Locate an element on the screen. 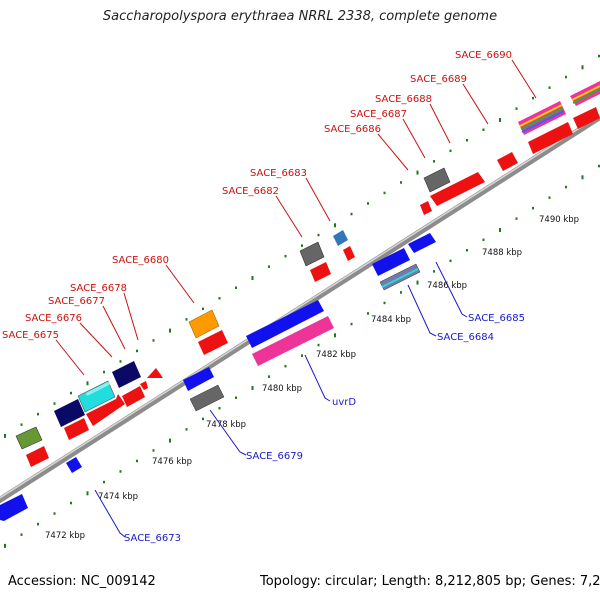 Image resolution: width=600 pixels, height=600 pixels. feature-olive is located at coordinates (29, 438).